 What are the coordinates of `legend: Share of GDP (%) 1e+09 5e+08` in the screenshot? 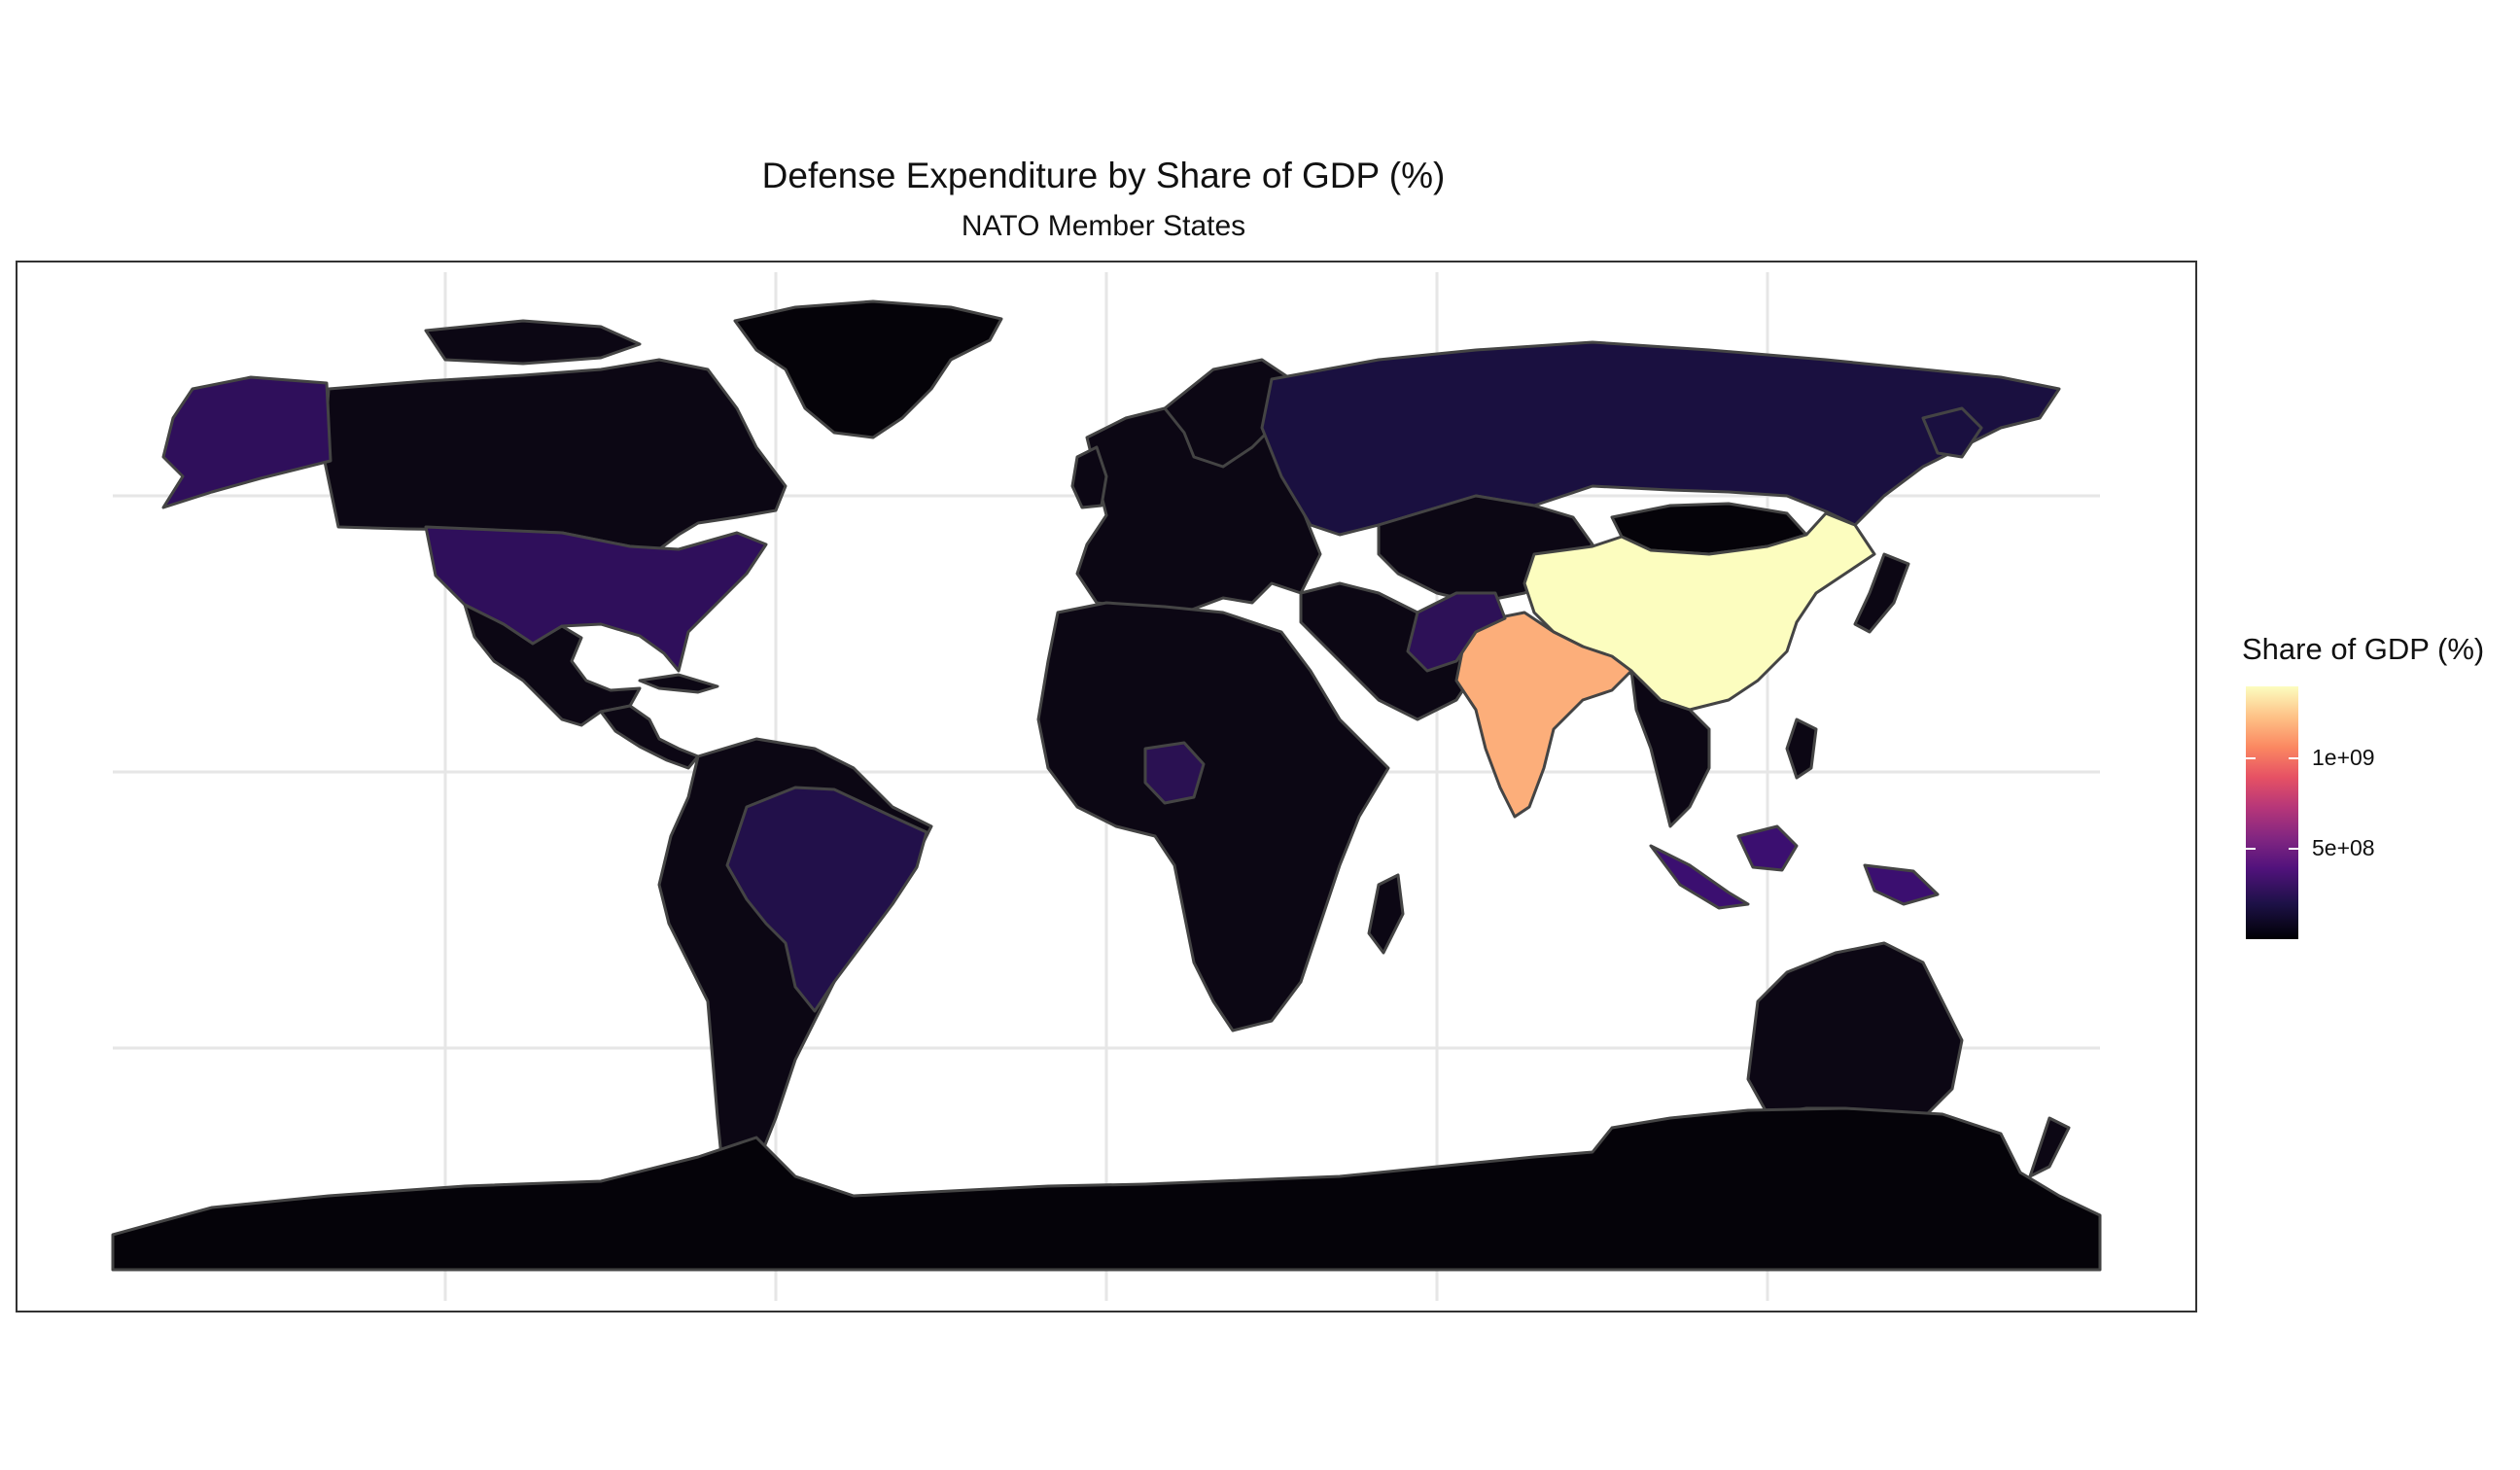 It's located at (2378, 792).